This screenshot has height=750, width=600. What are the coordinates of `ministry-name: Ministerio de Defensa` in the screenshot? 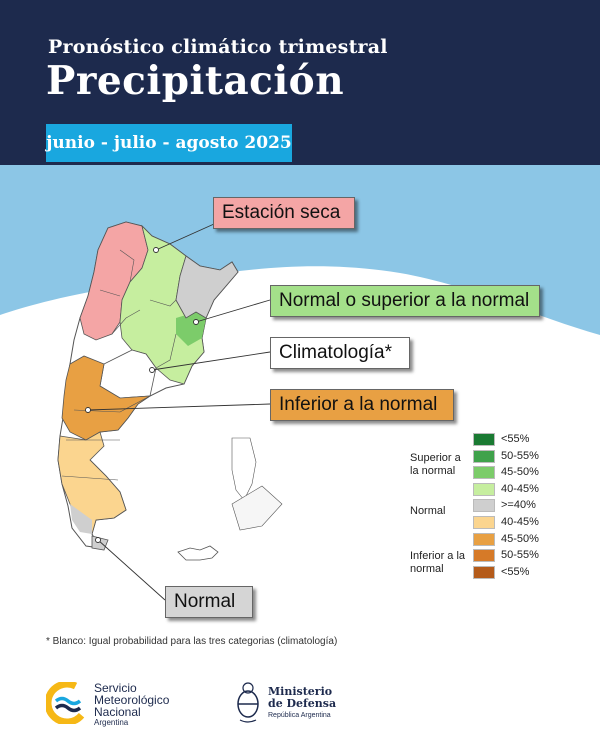 It's located at (302, 698).